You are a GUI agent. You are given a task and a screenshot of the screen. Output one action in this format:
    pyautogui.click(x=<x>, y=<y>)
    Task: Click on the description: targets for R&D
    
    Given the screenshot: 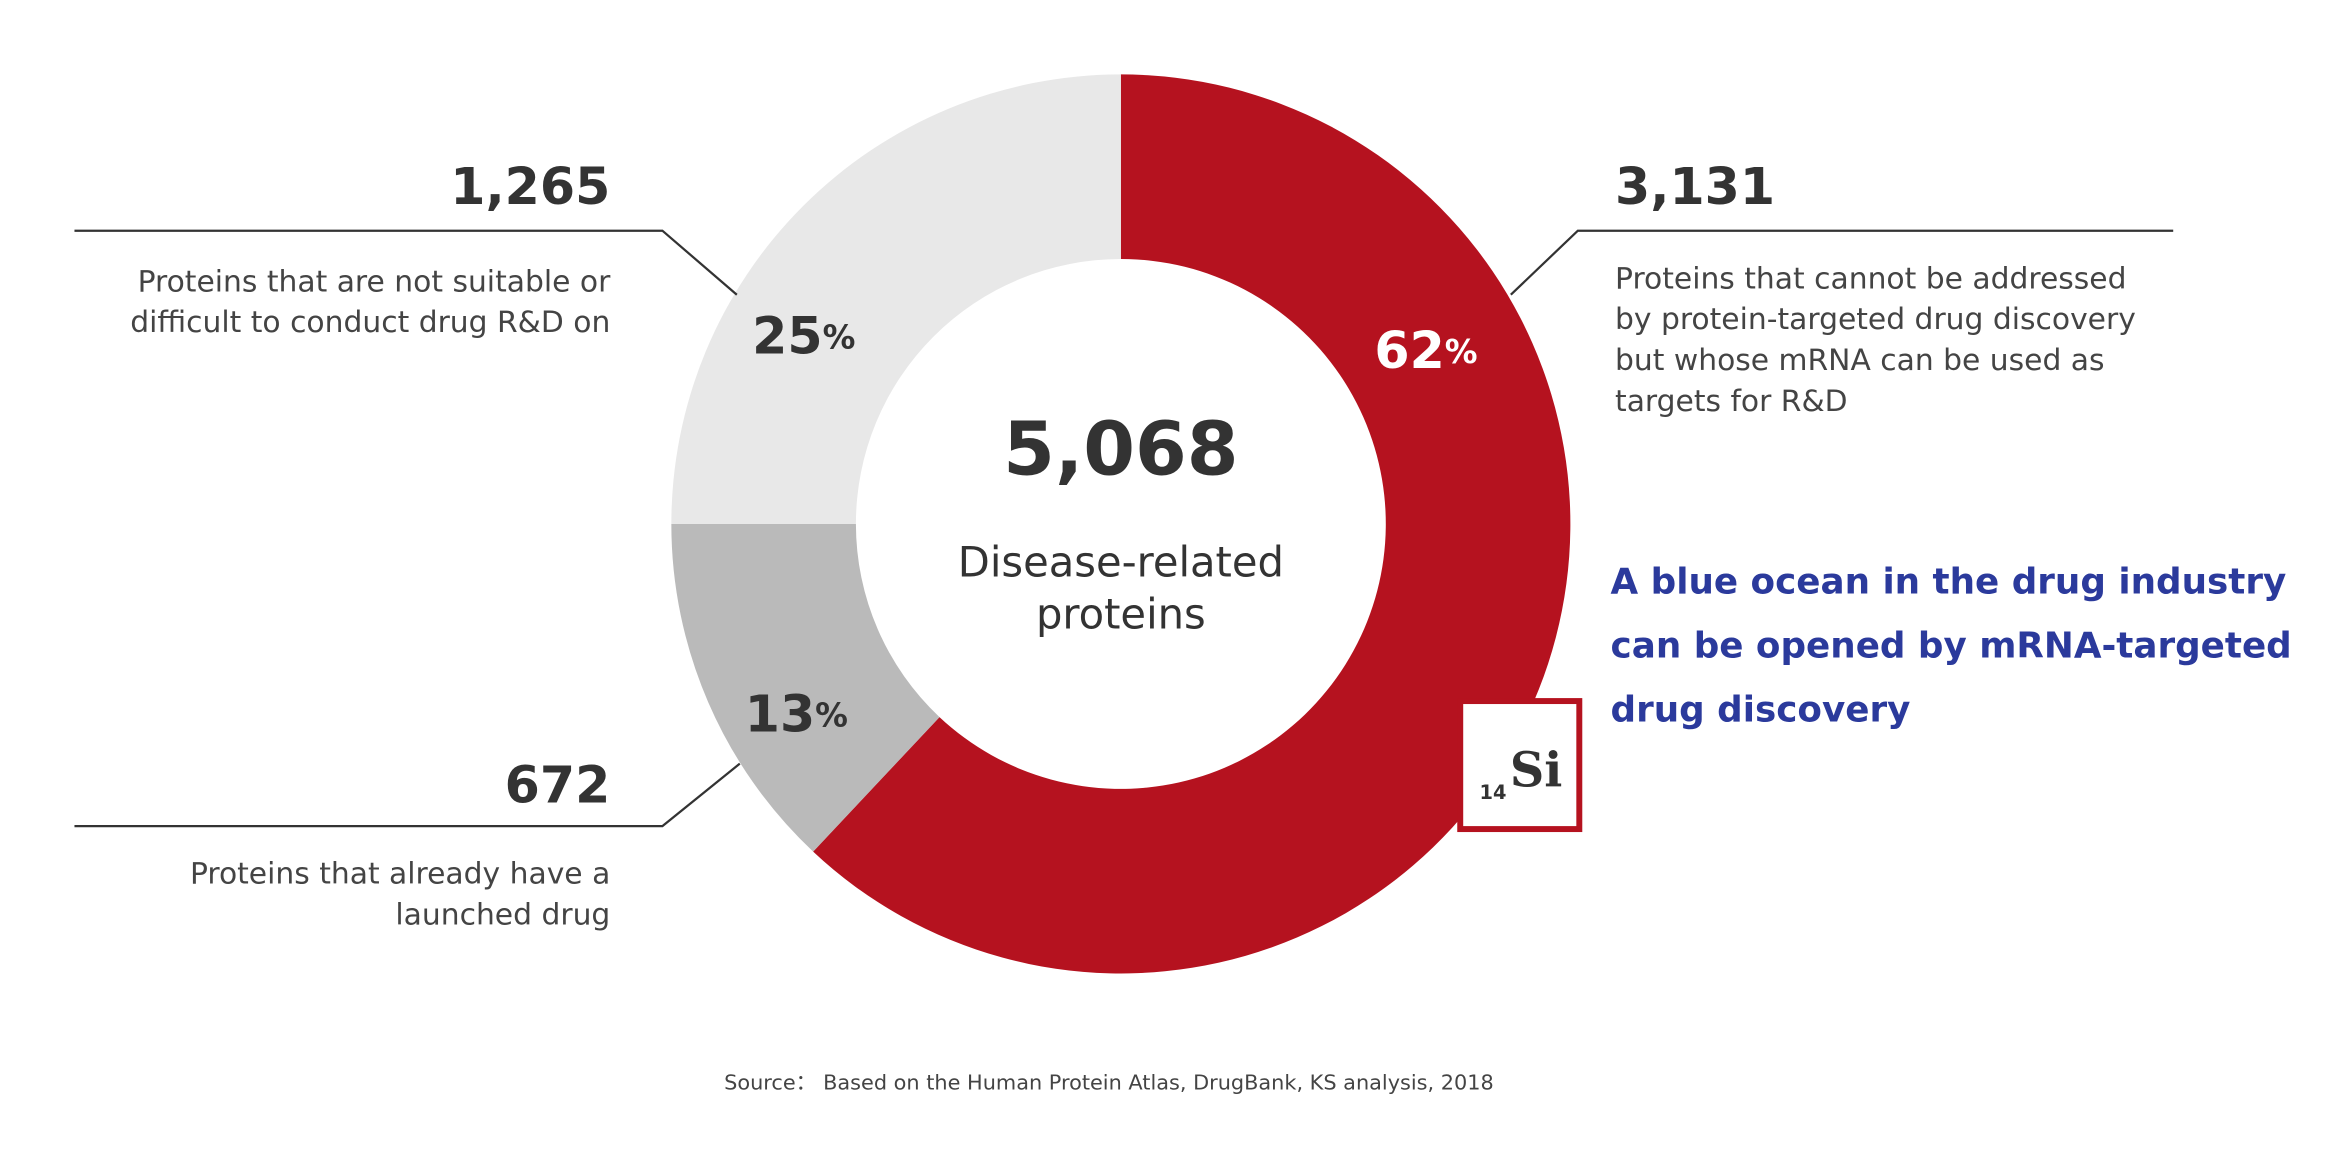 What is the action you would take?
    pyautogui.click(x=1731, y=401)
    